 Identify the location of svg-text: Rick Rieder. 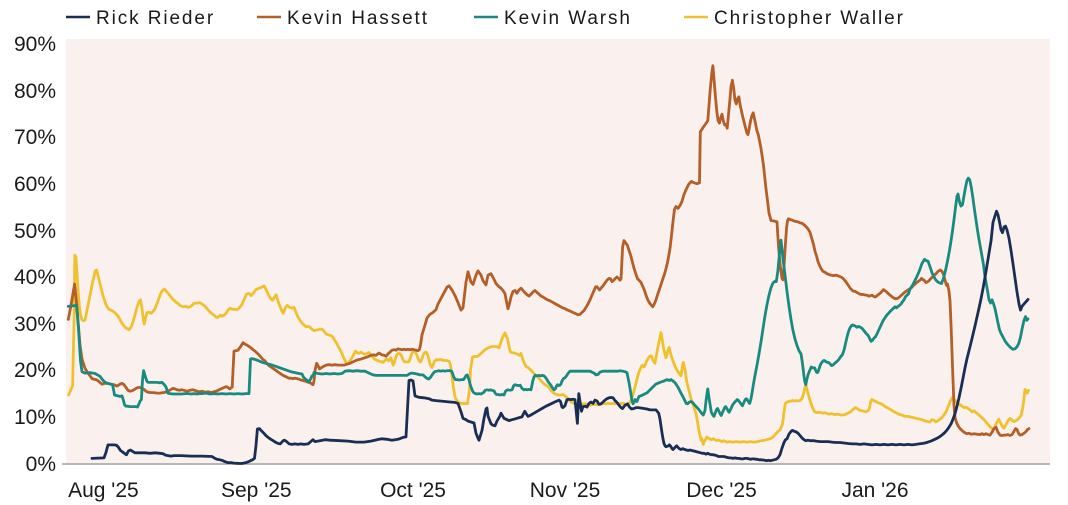
(155, 18).